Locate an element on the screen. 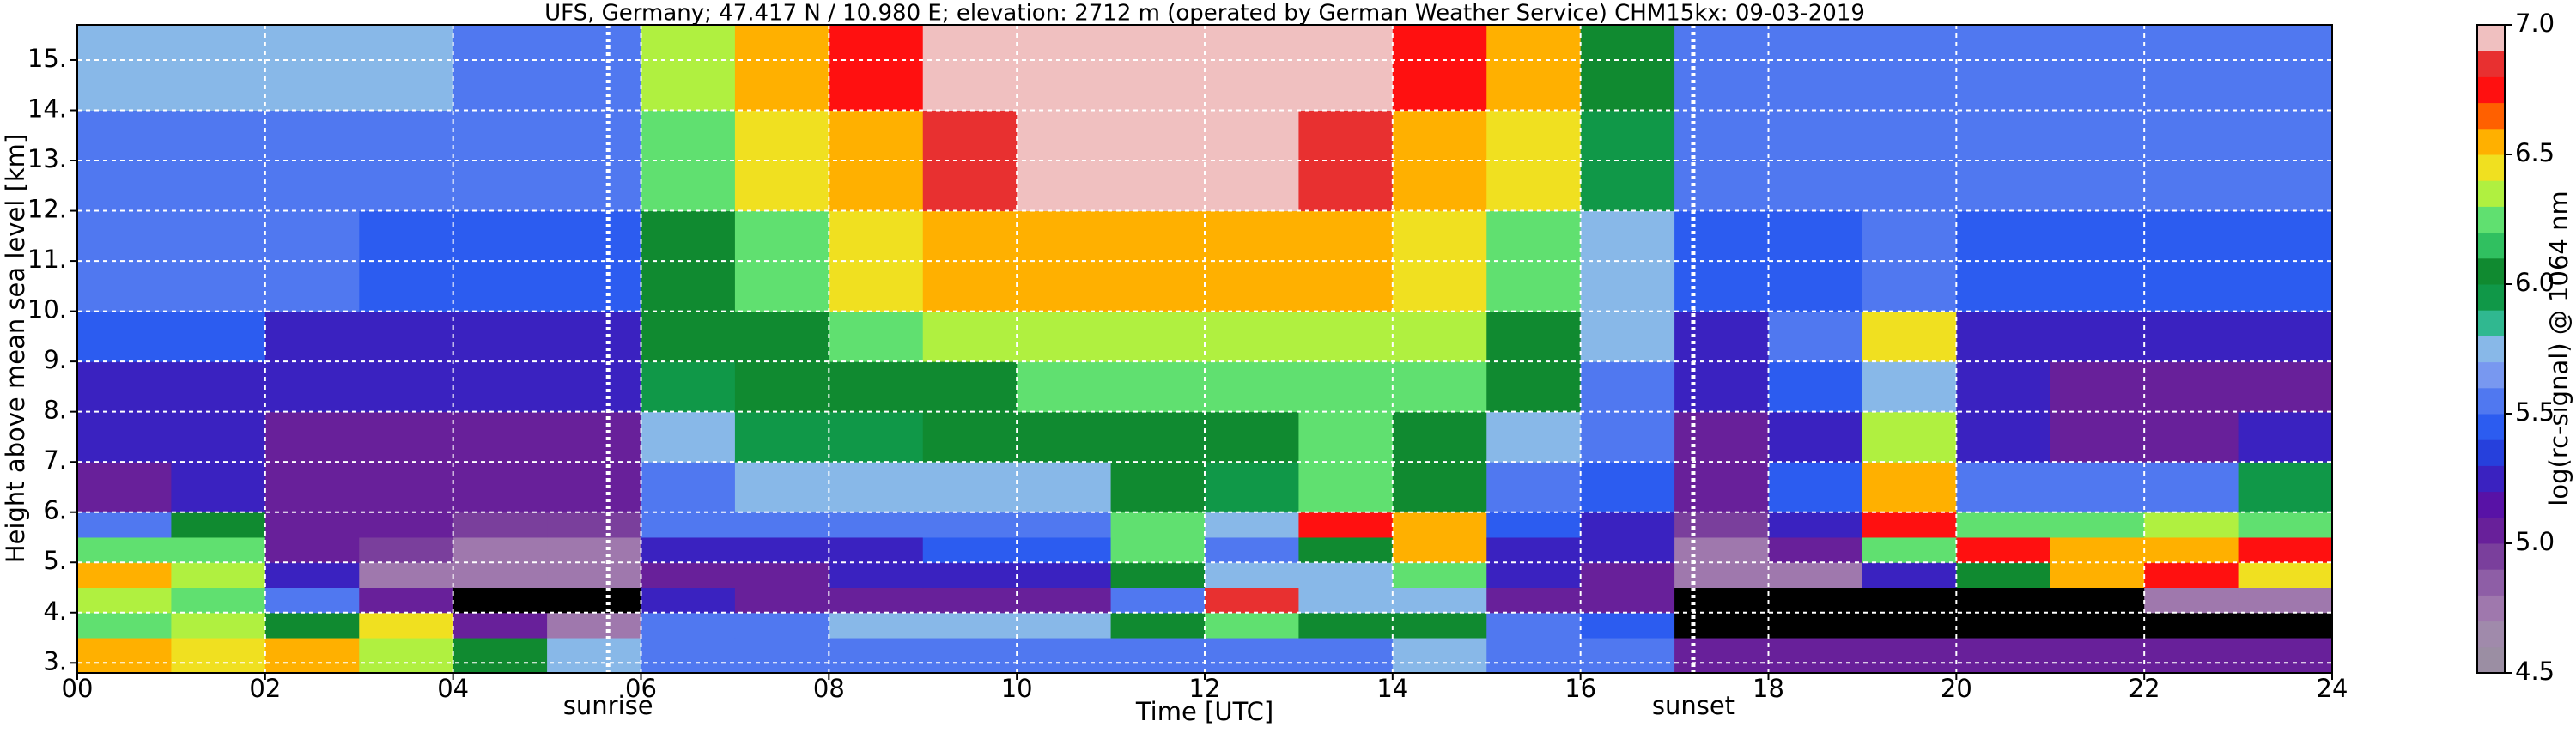 Image resolution: width=2576 pixels, height=733 pixels. x-tick-label: 20 is located at coordinates (1956, 688).